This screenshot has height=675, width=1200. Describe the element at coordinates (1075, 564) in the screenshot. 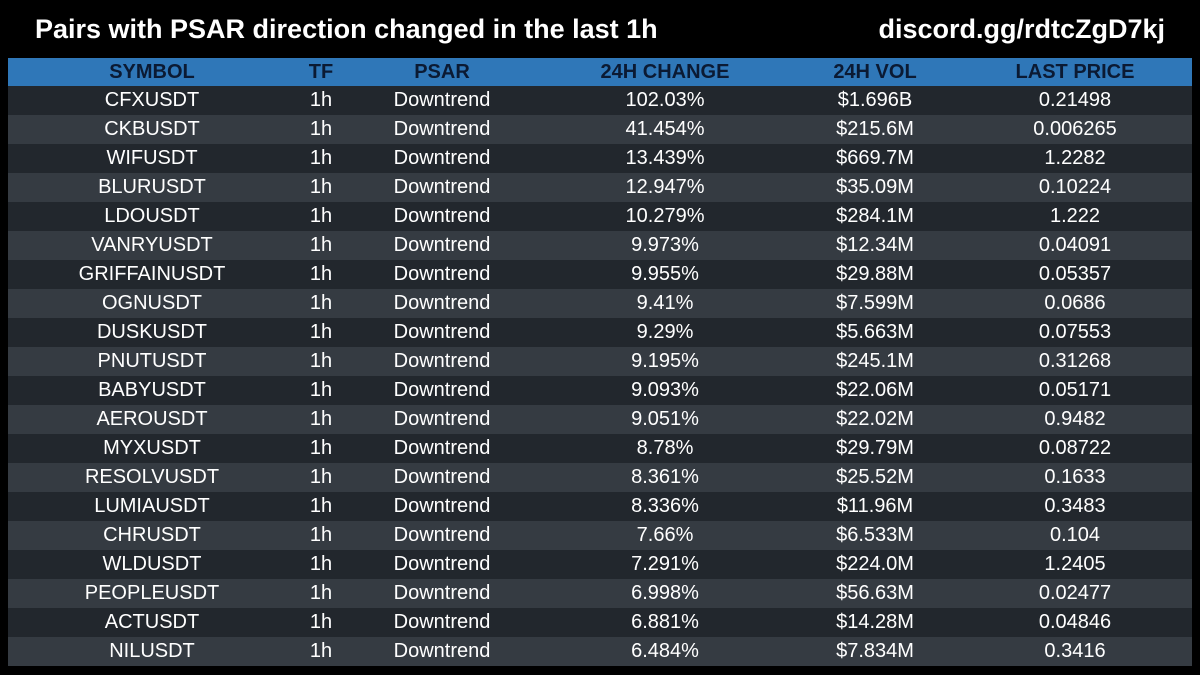

I see `price-cell: 1.2405` at that location.